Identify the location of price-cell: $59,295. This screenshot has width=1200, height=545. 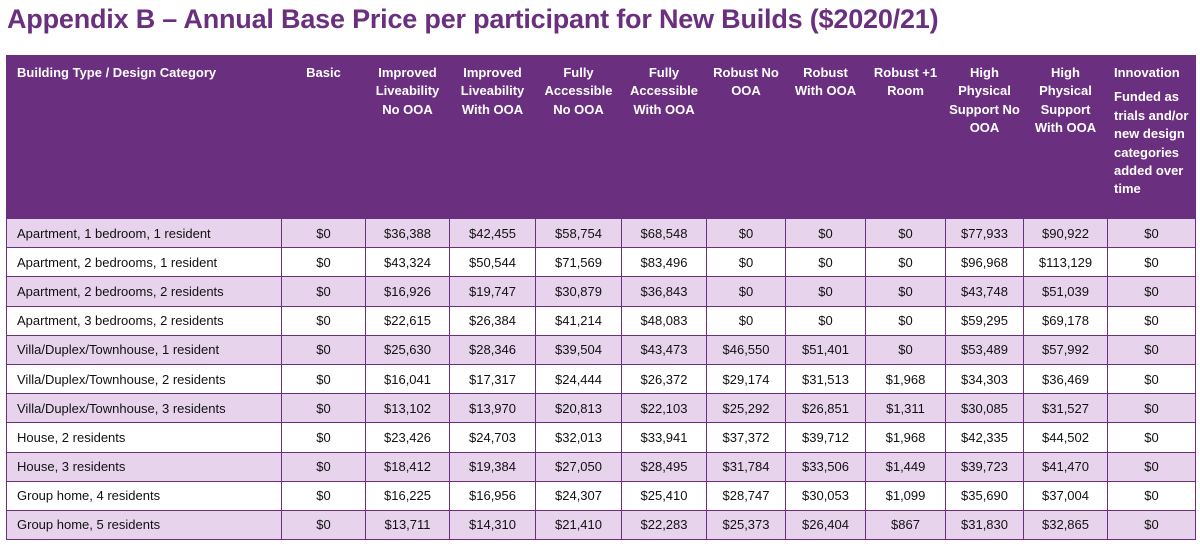
(984, 320).